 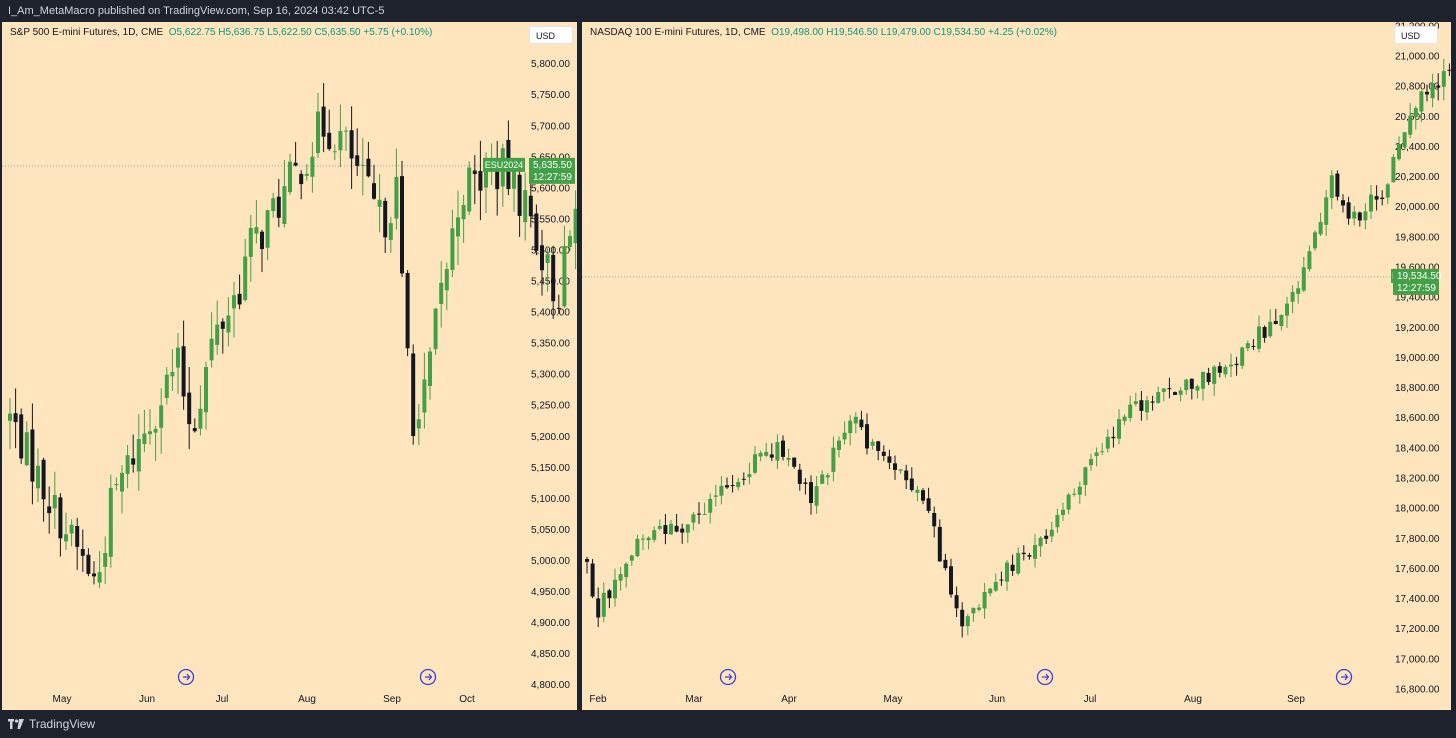 I want to click on footer-brand: TradingView, so click(x=62, y=724).